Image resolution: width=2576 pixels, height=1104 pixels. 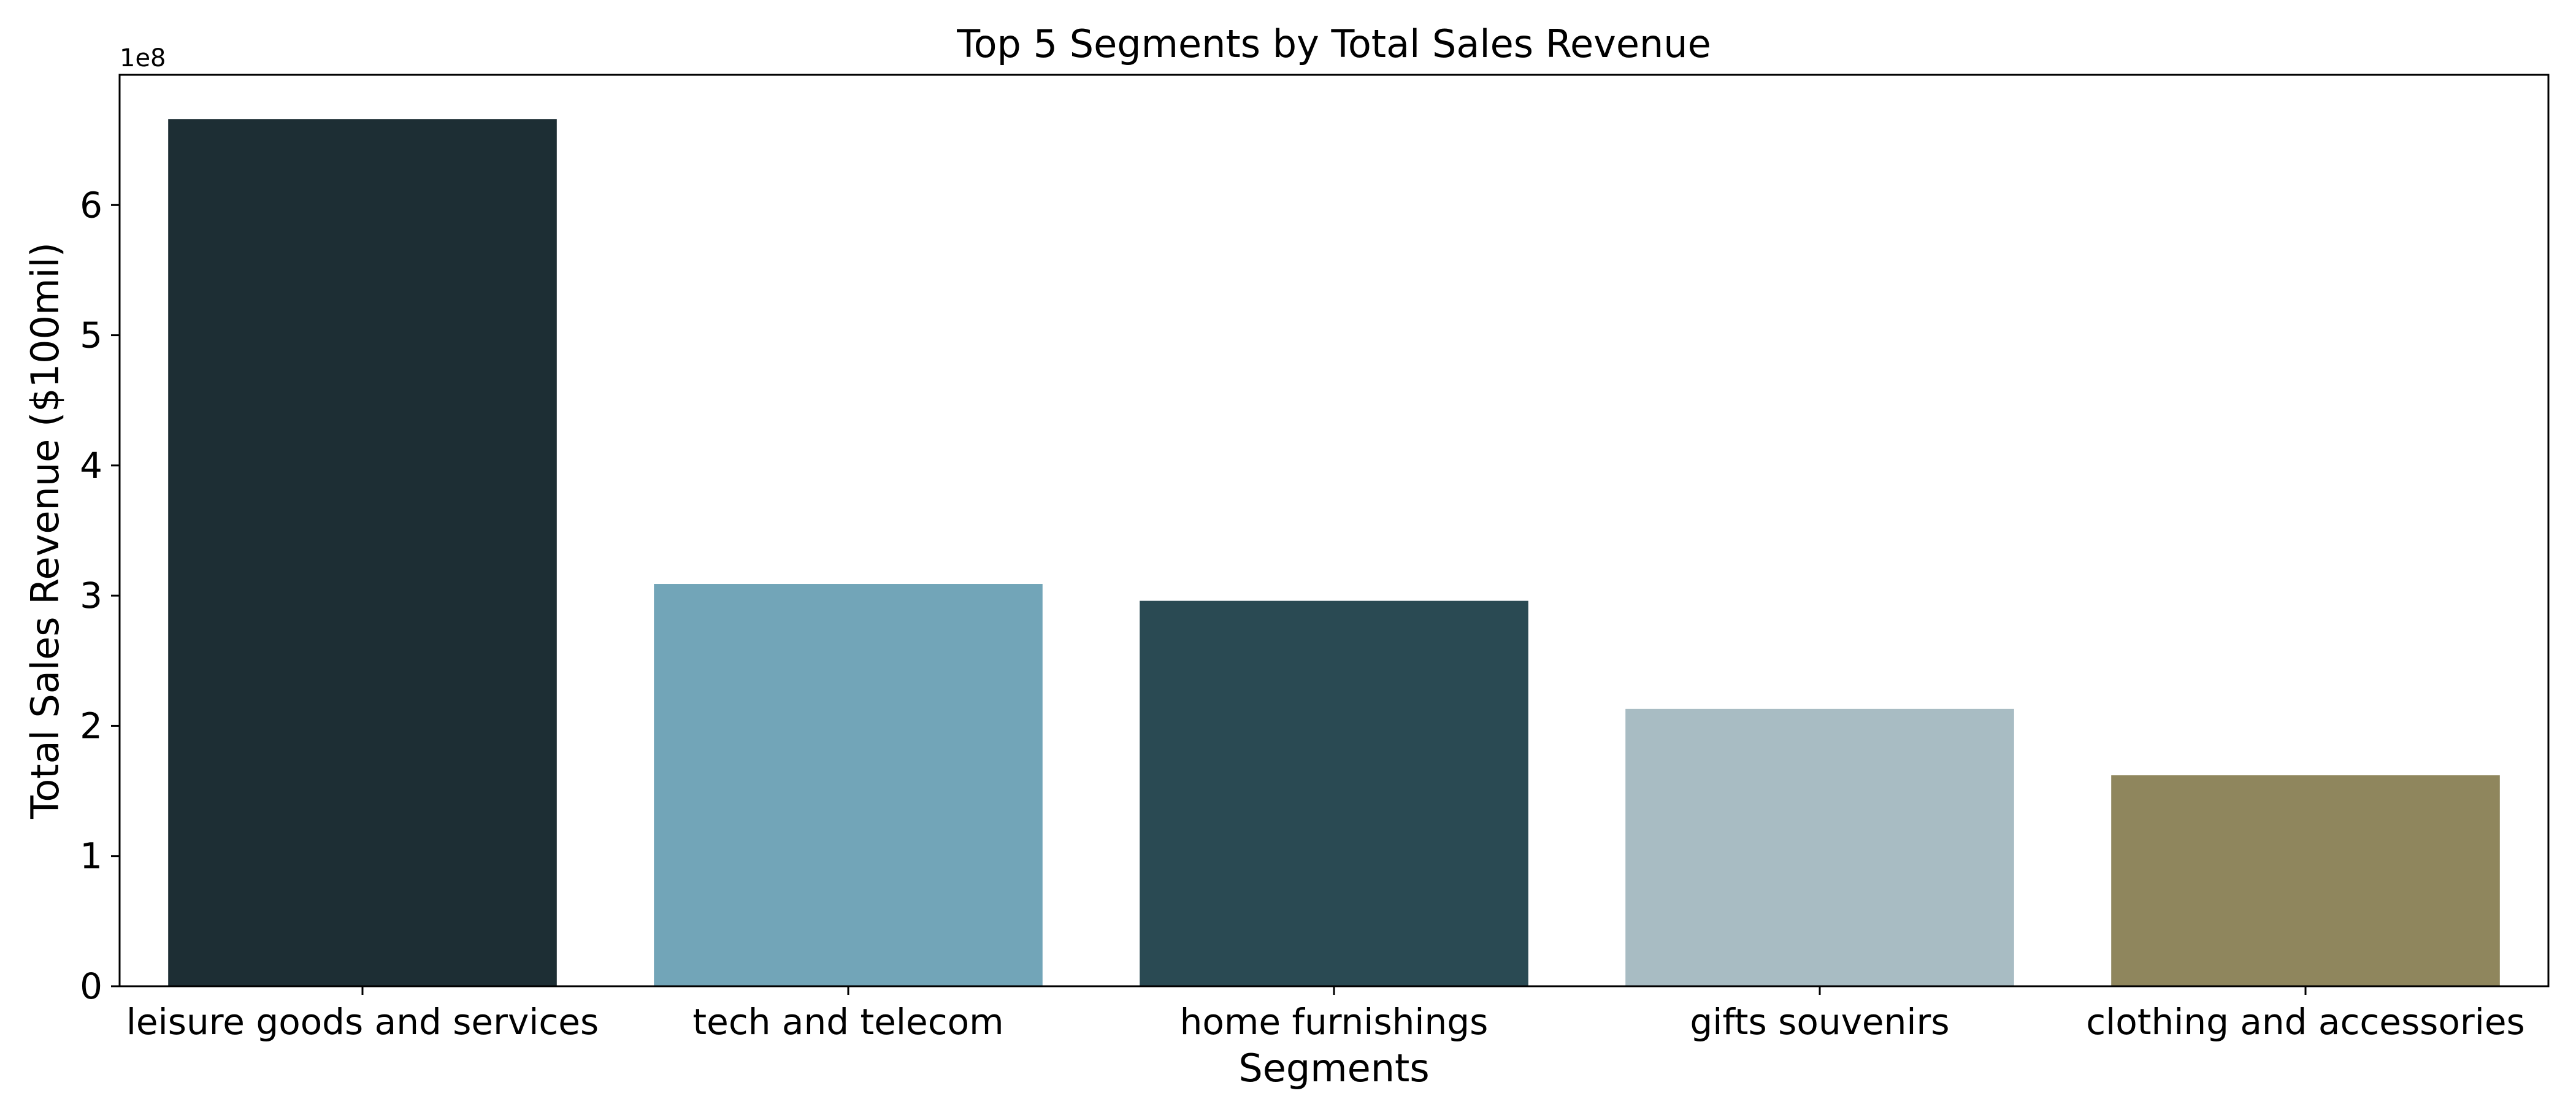 I want to click on y-tick-label: 3, so click(x=91, y=595).